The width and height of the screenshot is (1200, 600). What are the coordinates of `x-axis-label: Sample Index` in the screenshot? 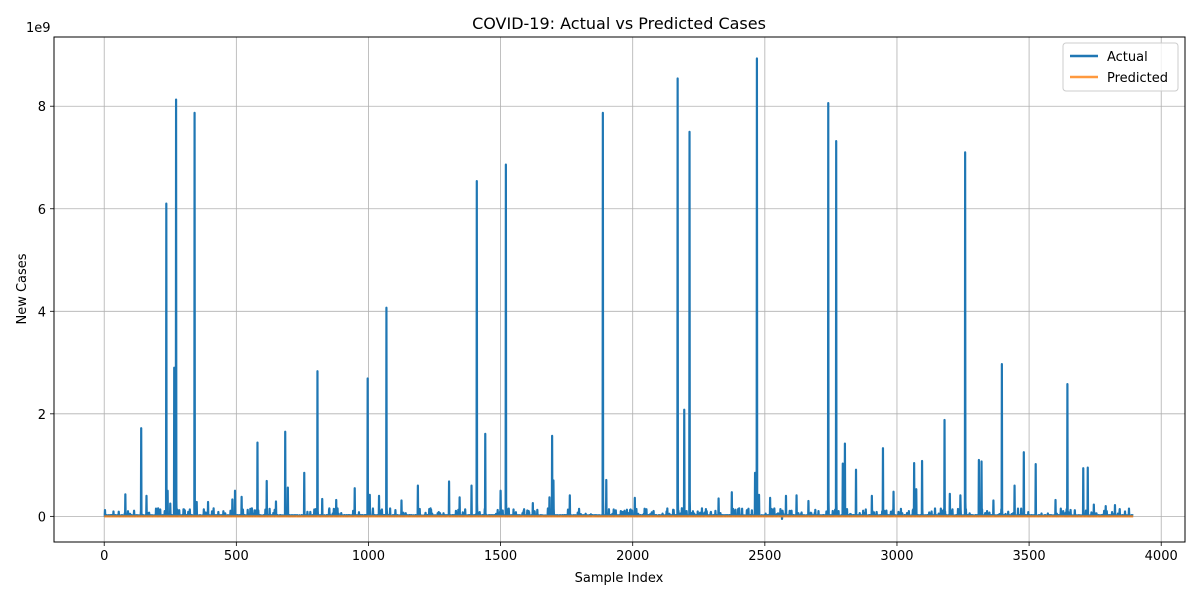 It's located at (619, 578).